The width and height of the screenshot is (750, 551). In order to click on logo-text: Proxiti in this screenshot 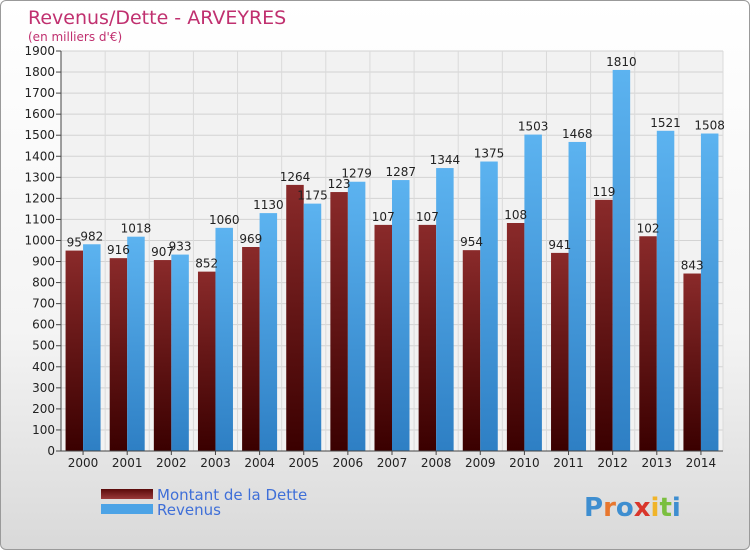, I will do `click(632, 508)`.